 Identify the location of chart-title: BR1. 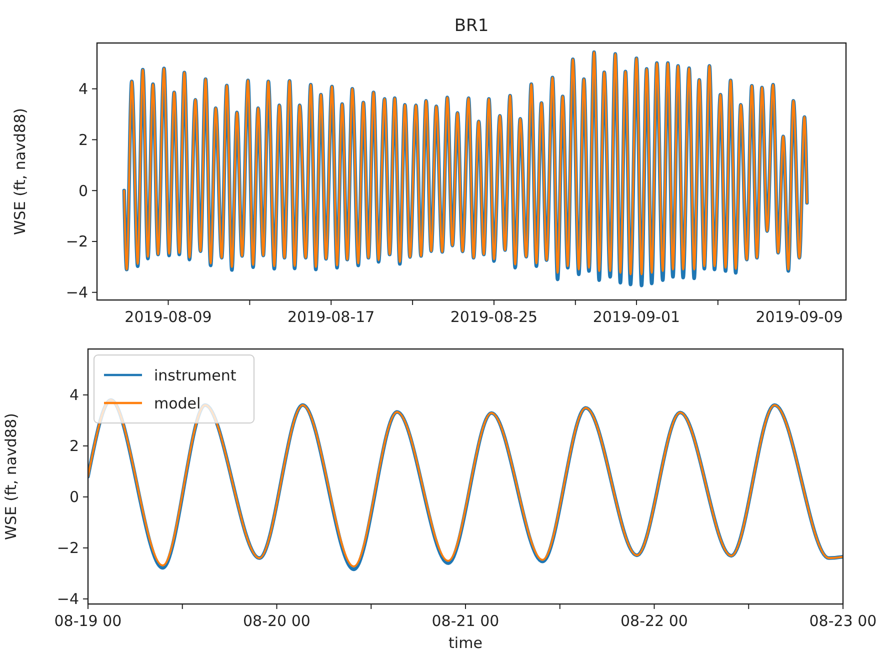
(471, 26).